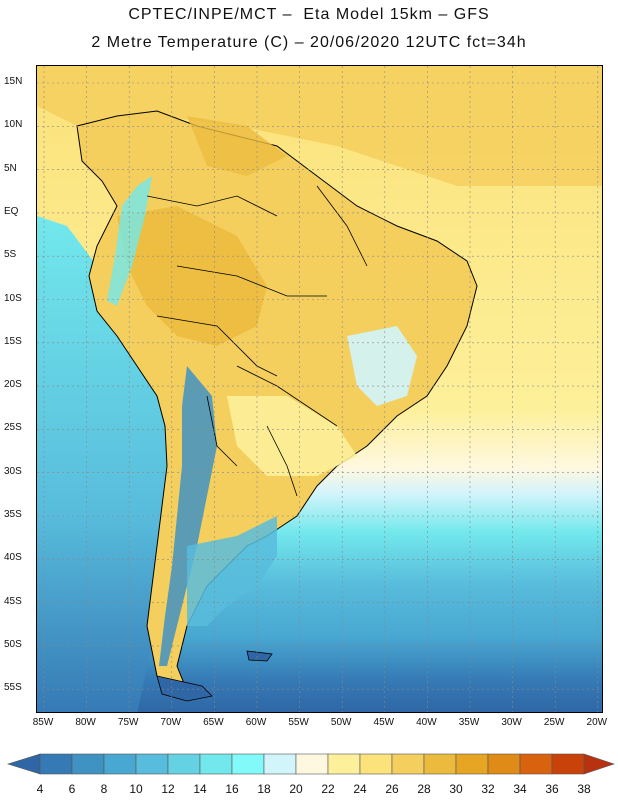 This screenshot has height=800, width=618. What do you see at coordinates (10, 255) in the screenshot?
I see `lat-label: 5S` at bounding box center [10, 255].